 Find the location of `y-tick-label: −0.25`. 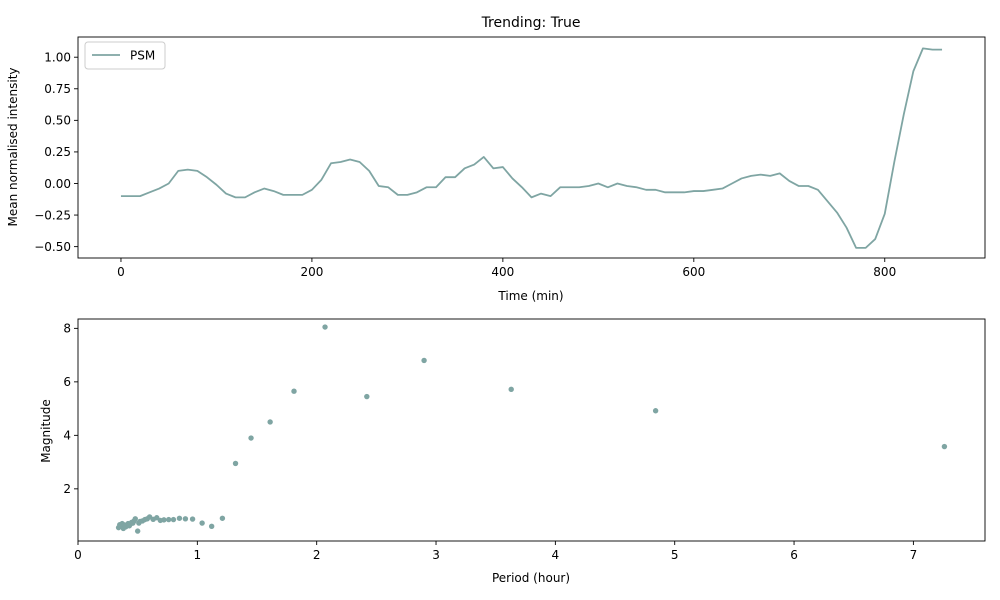

y-tick-label: −0.25 is located at coordinates (52, 215).